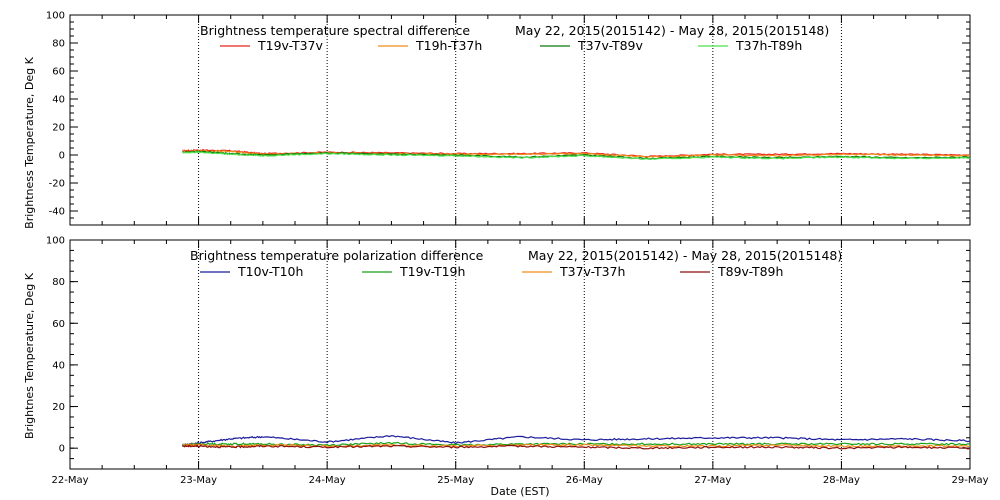 The height and width of the screenshot is (500, 1000). I want to click on x-tick-label: 26-May, so click(584, 480).